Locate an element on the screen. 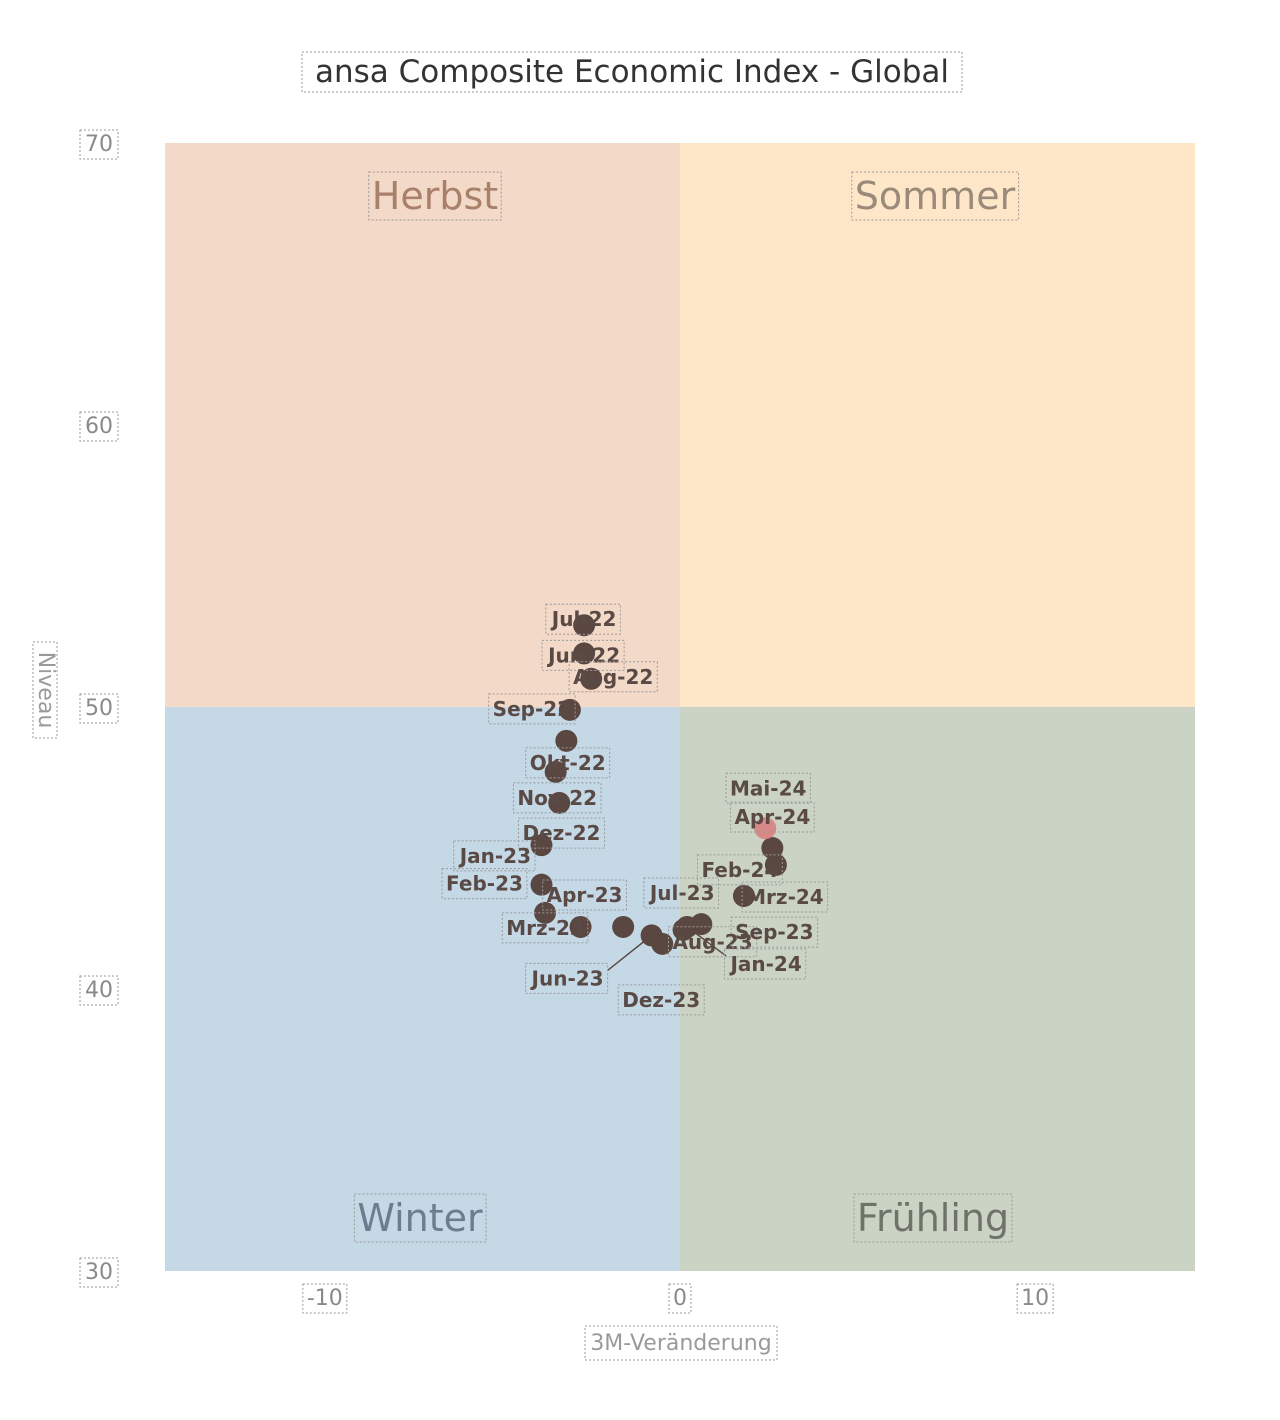 This screenshot has width=1280, height=1420. x-tick-label: 10 is located at coordinates (1035, 1298).